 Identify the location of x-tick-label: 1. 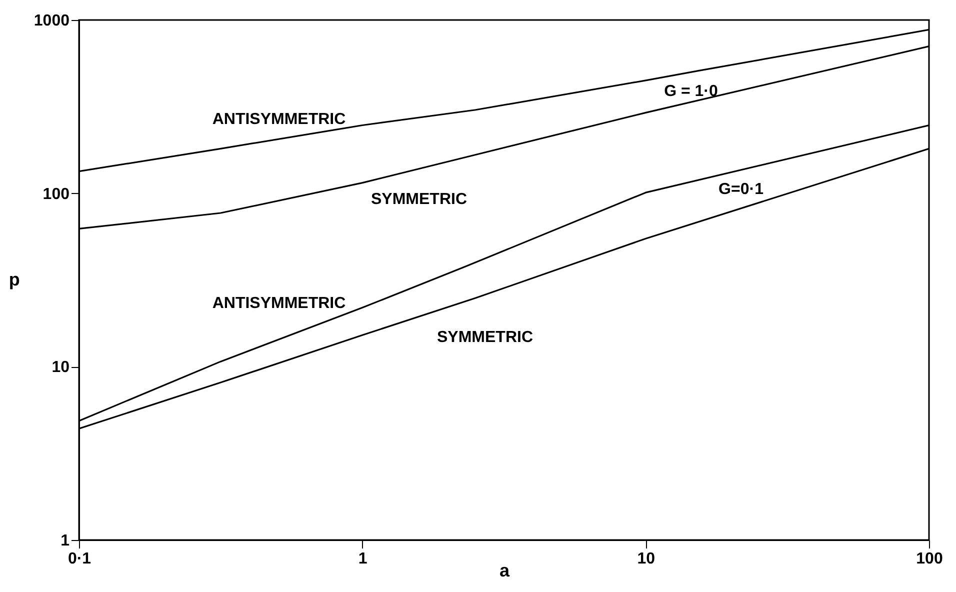
(363, 559).